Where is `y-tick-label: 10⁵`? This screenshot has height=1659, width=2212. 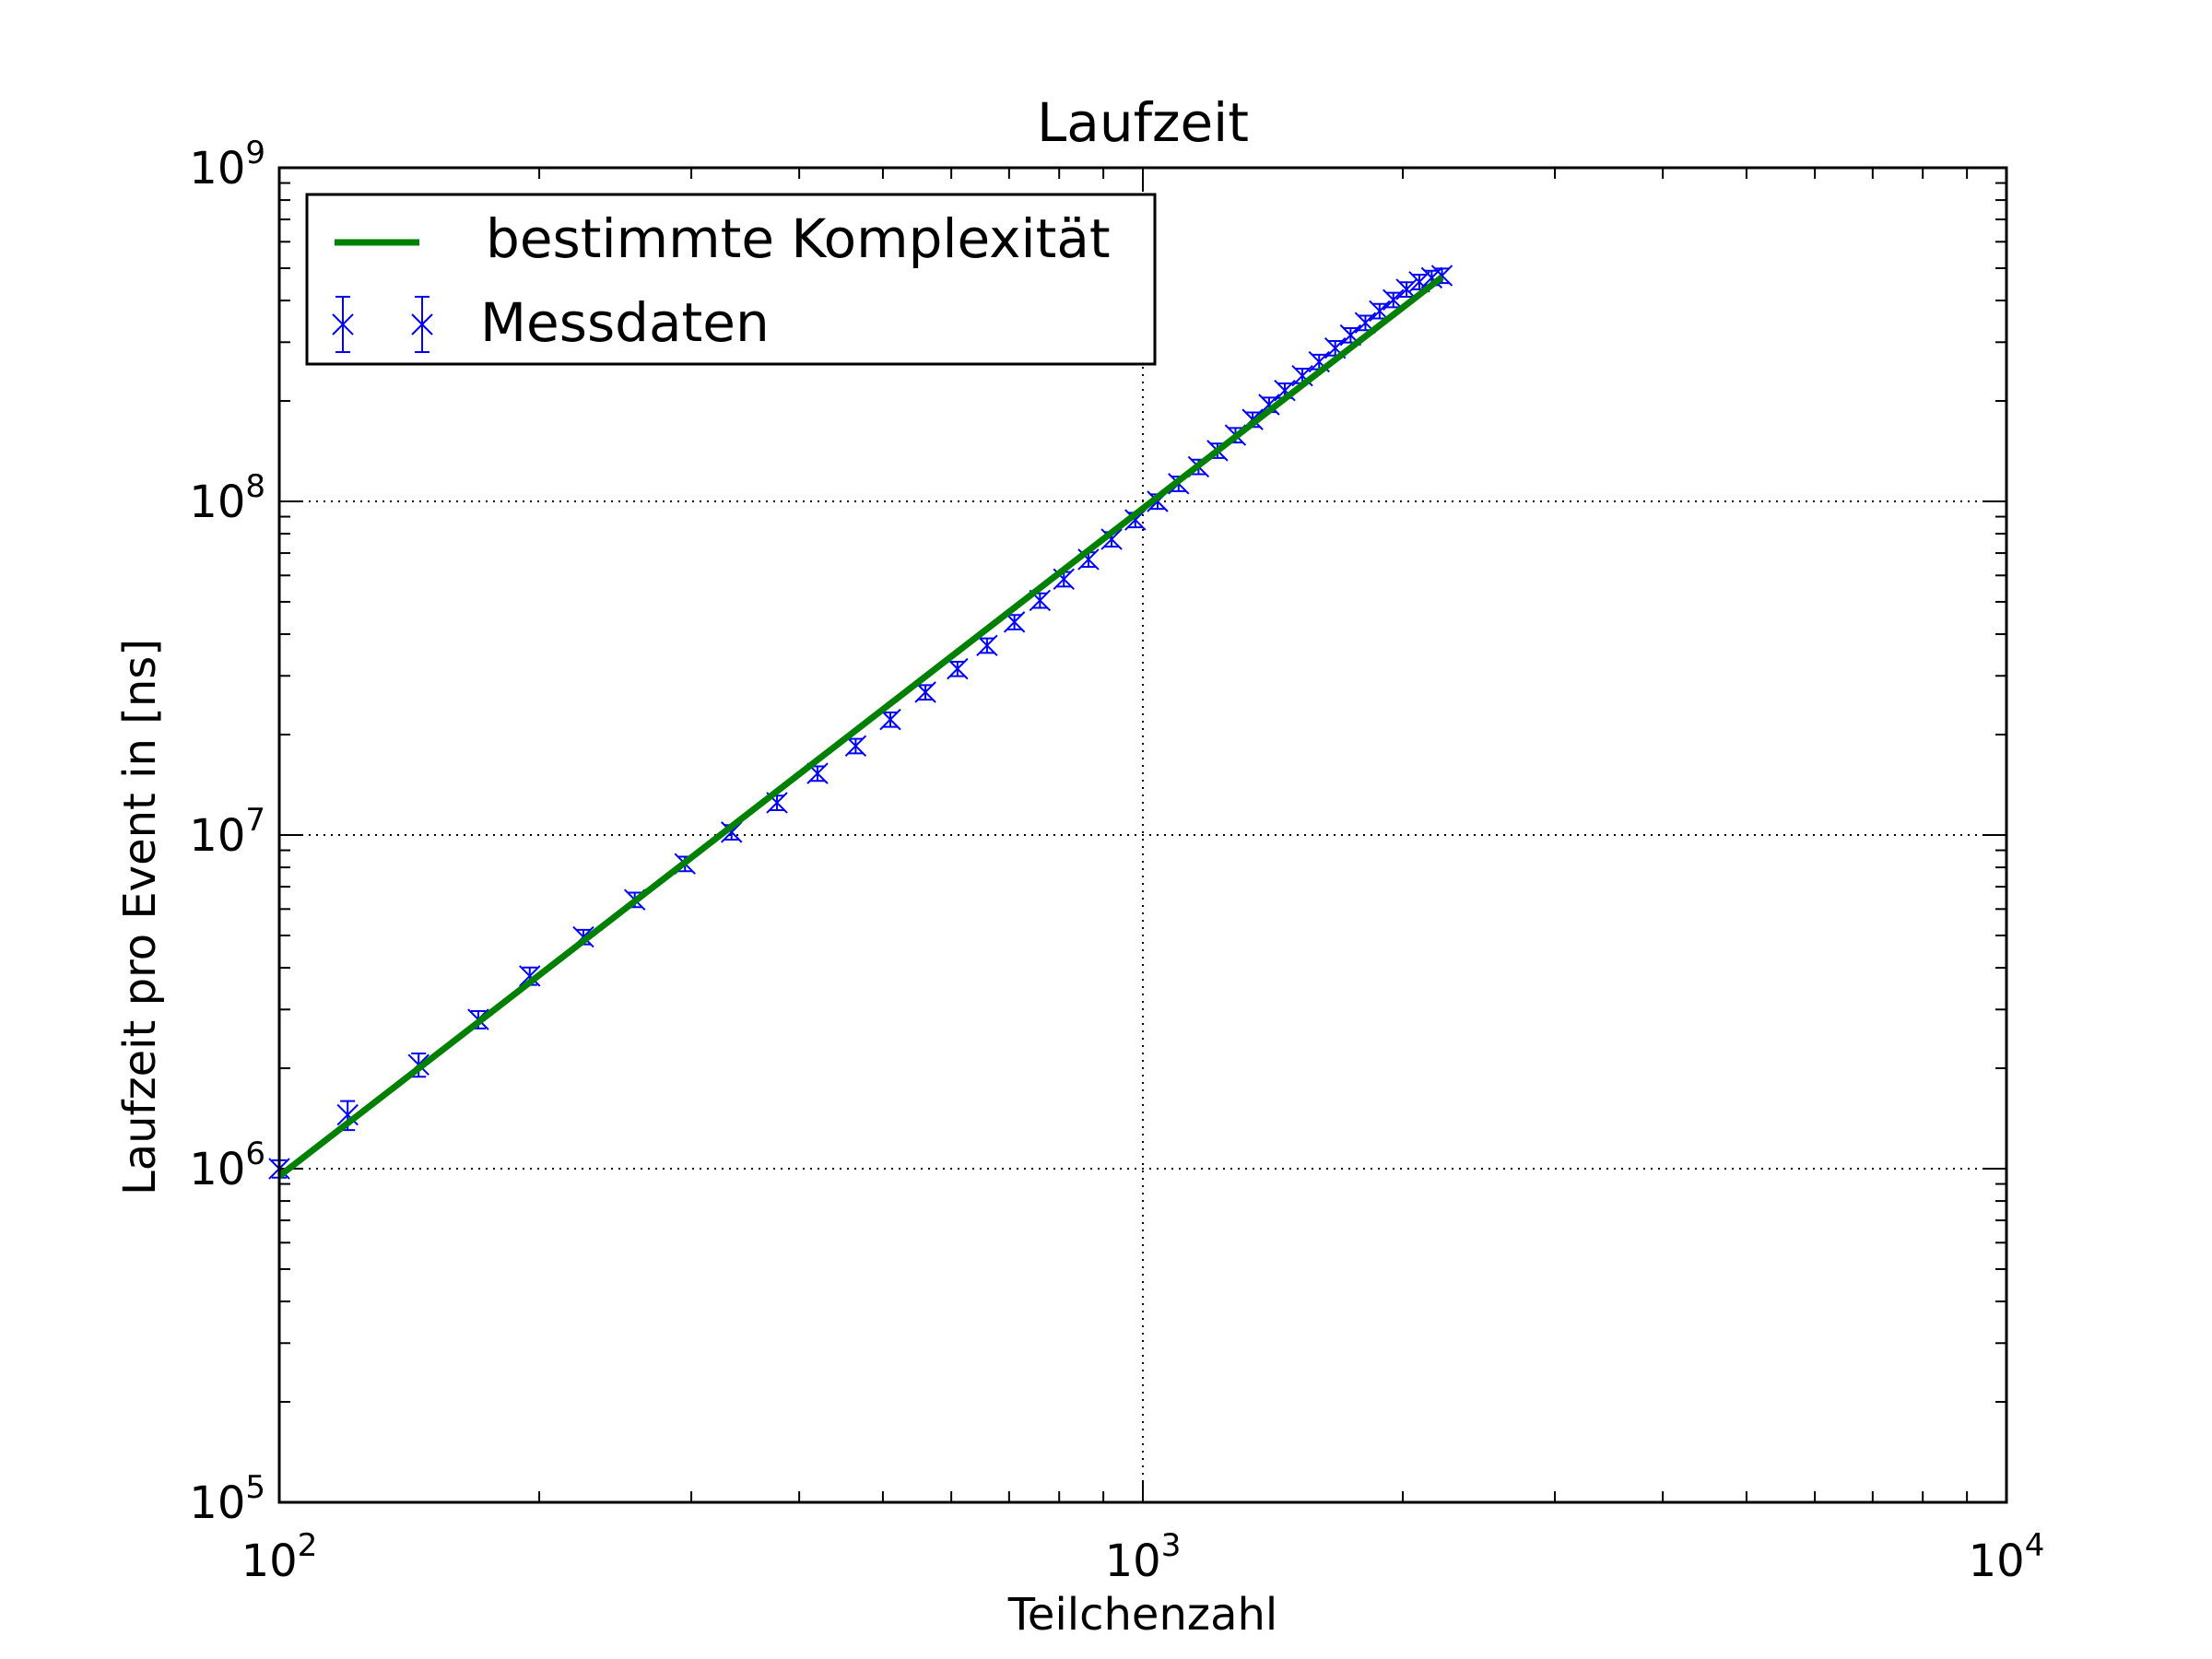
y-tick-label: 10⁵ is located at coordinates (227, 1499).